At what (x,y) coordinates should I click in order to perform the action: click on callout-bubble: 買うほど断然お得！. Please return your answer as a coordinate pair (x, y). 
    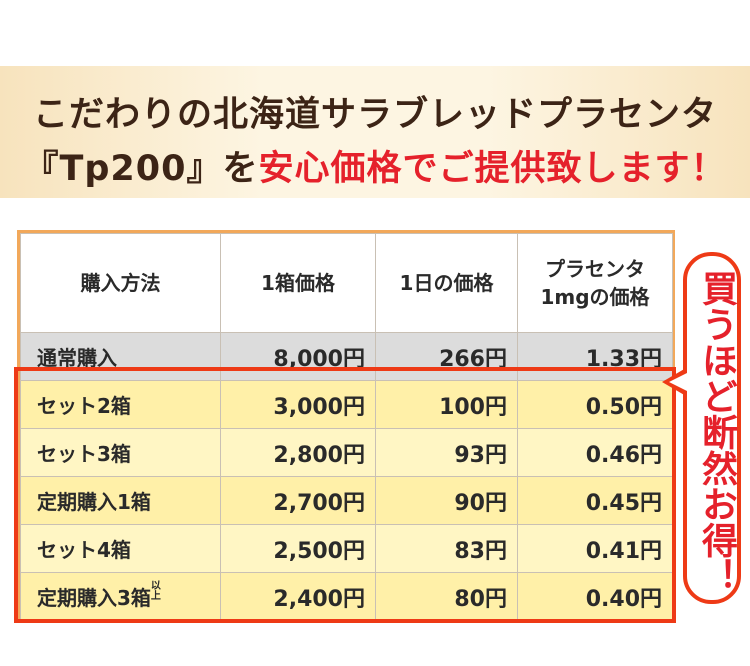
    Looking at the image, I should click on (712, 428).